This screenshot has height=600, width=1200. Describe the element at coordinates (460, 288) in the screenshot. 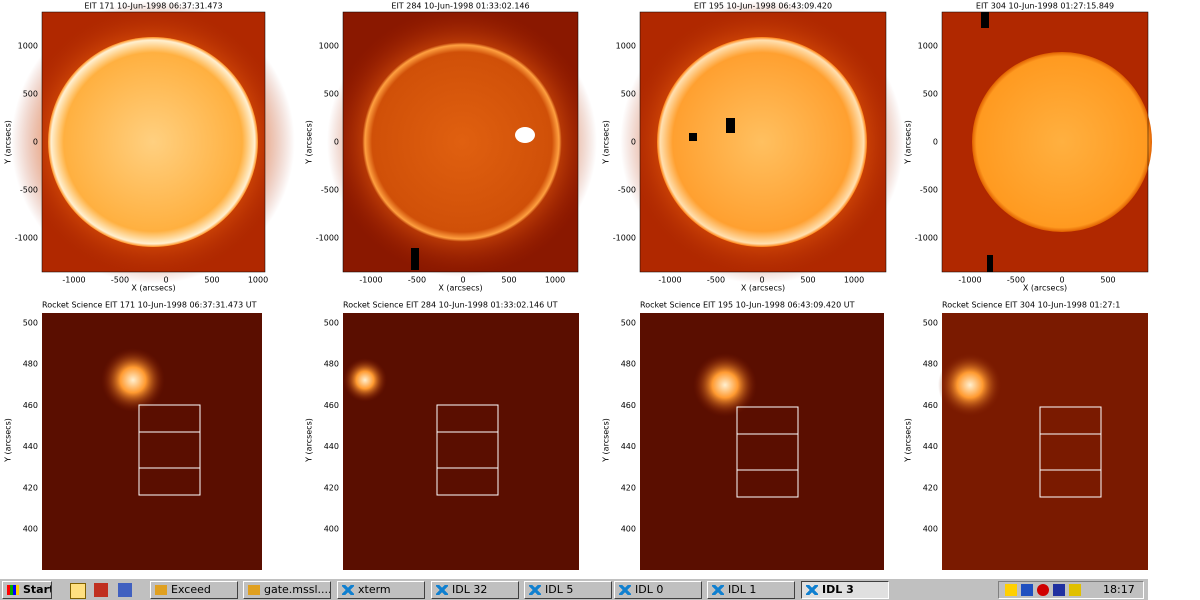

I see `x-axis-label: X (arcsecs)` at that location.